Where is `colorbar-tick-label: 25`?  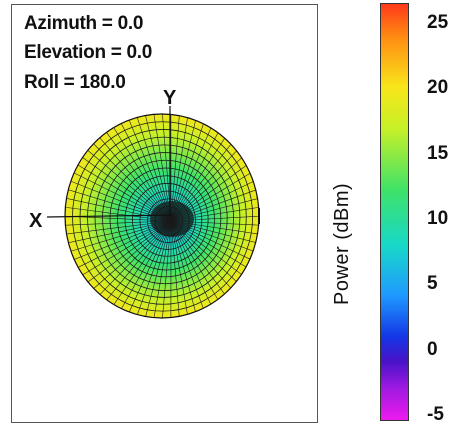 colorbar-tick-label: 25 is located at coordinates (438, 22).